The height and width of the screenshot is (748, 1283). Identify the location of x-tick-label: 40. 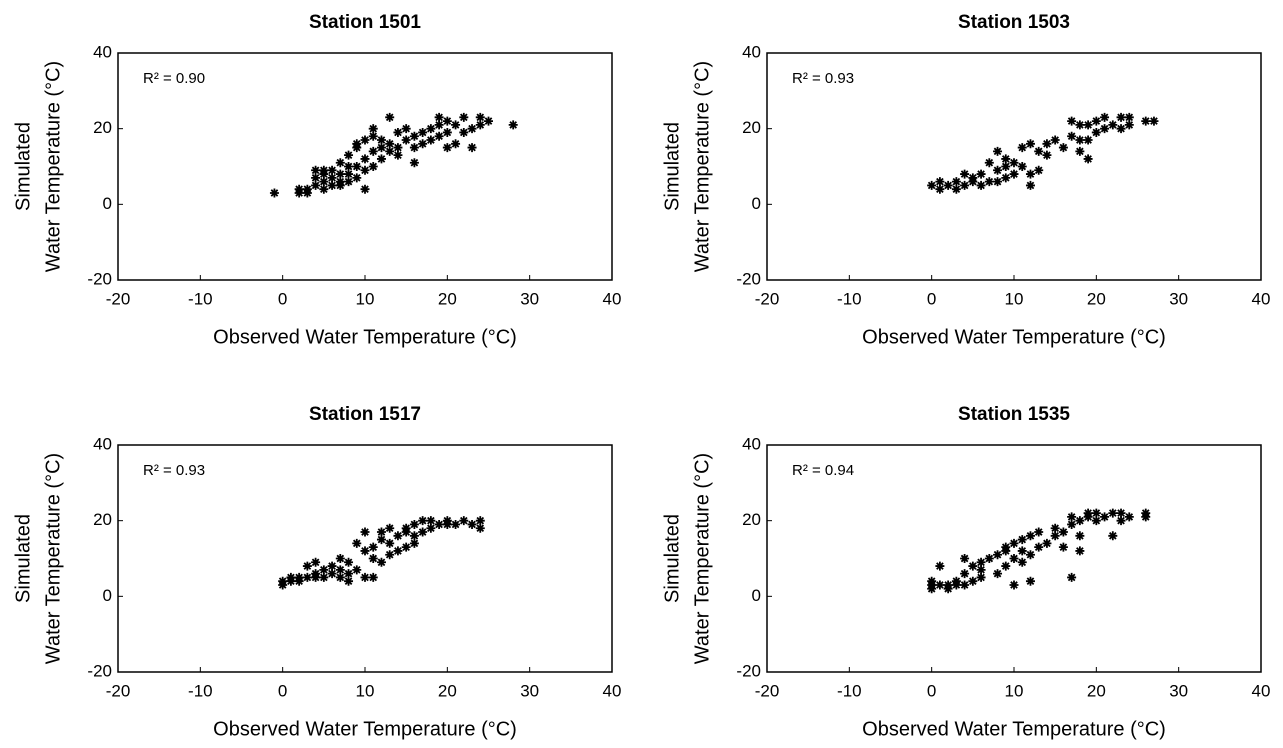
(1261, 298).